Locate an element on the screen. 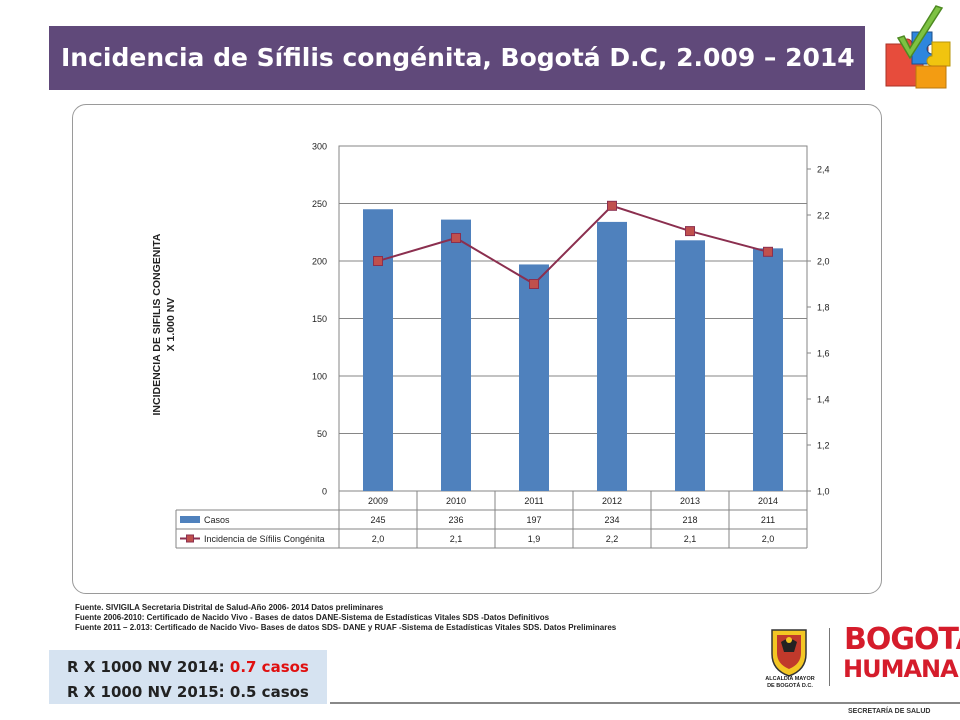 The image size is (960, 720). legend-swatch-bar is located at coordinates (190, 519).